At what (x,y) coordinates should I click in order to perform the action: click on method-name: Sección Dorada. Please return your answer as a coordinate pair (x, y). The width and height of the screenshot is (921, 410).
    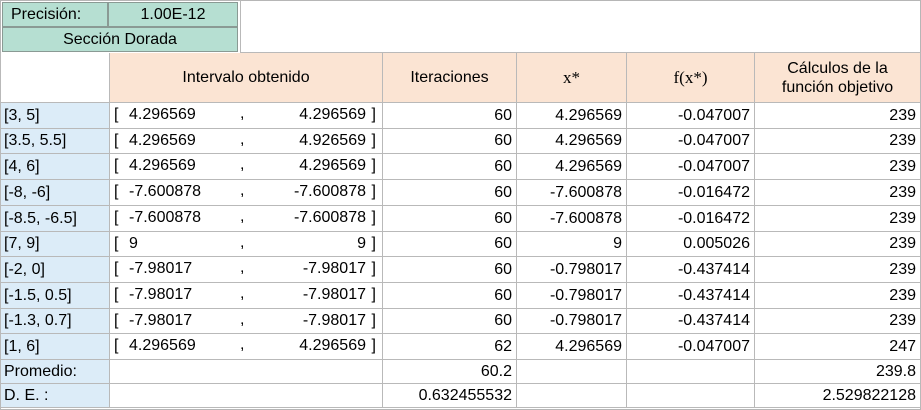
    Looking at the image, I should click on (120, 39).